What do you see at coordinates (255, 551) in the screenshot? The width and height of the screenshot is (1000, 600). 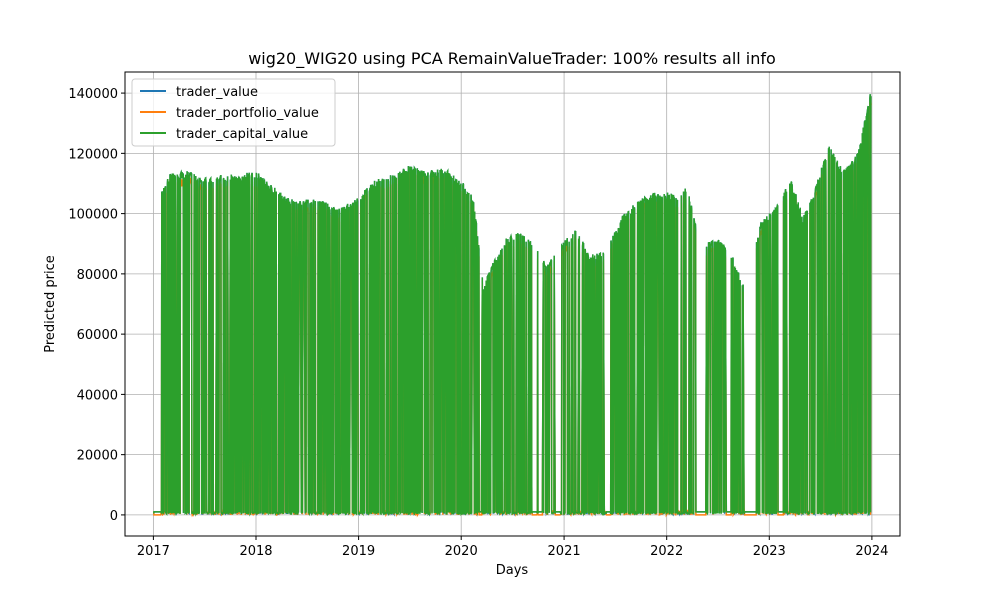 I see `x-tick-label: 2018` at bounding box center [255, 551].